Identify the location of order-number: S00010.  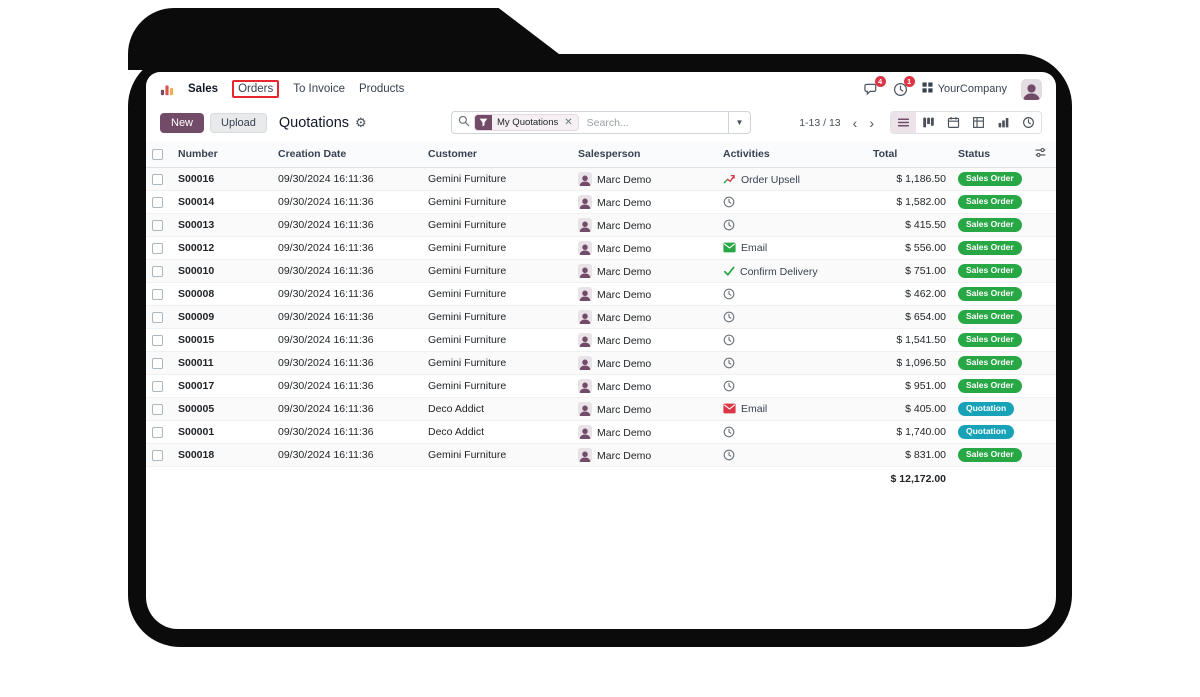
(222, 271).